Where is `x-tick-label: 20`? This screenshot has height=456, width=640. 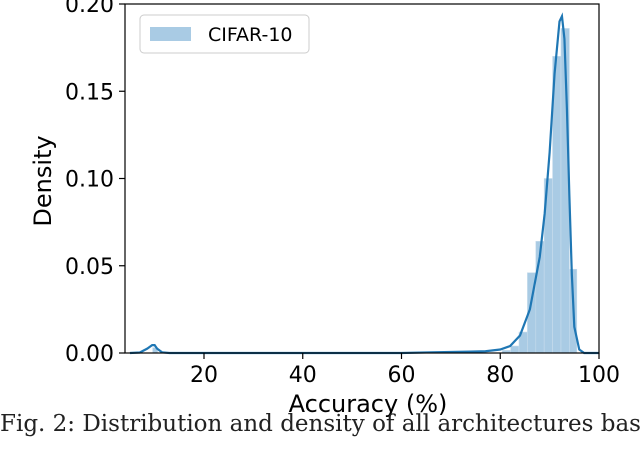 x-tick-label: 20 is located at coordinates (204, 375).